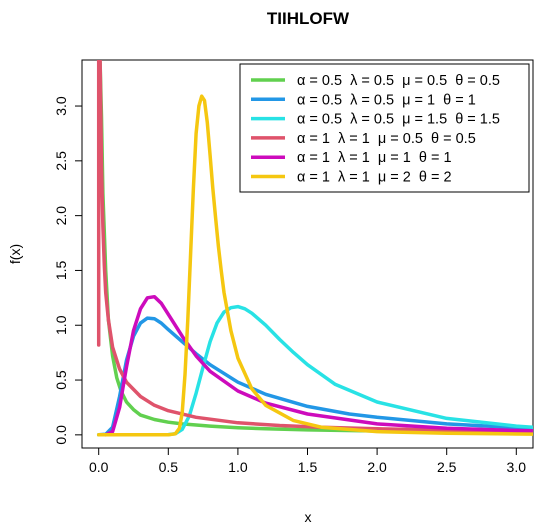  Describe the element at coordinates (99, 467) in the screenshot. I see `x-tick-label: 0.0` at that location.